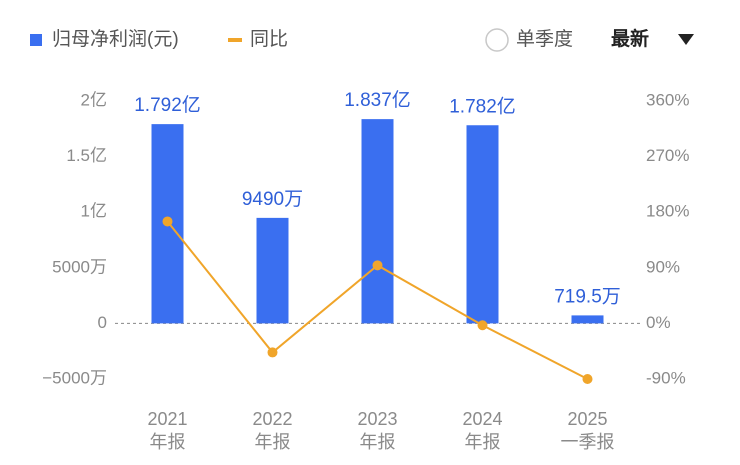 This screenshot has height=465, width=740. Describe the element at coordinates (377, 100) in the screenshot. I see `value-label: 1.837亿` at that location.